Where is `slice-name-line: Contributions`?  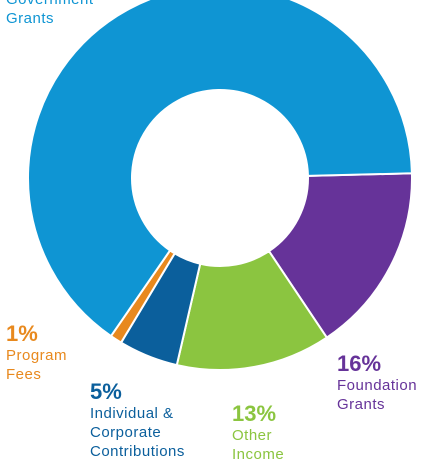
slice-name-line: Contributions is located at coordinates (137, 451).